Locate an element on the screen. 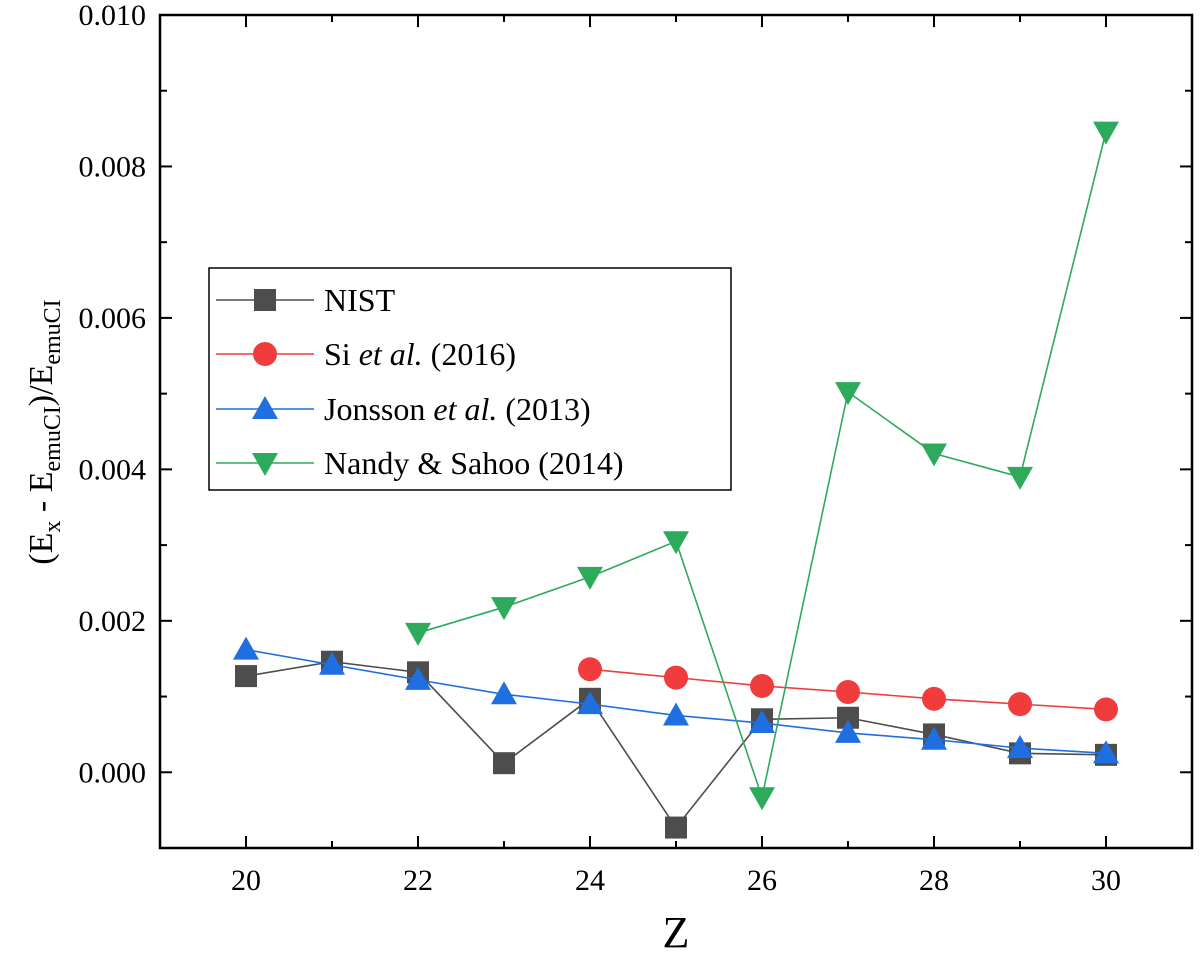 The width and height of the screenshot is (1200, 957). legend-entry: Jonsson et al. (2013) is located at coordinates (403, 409).